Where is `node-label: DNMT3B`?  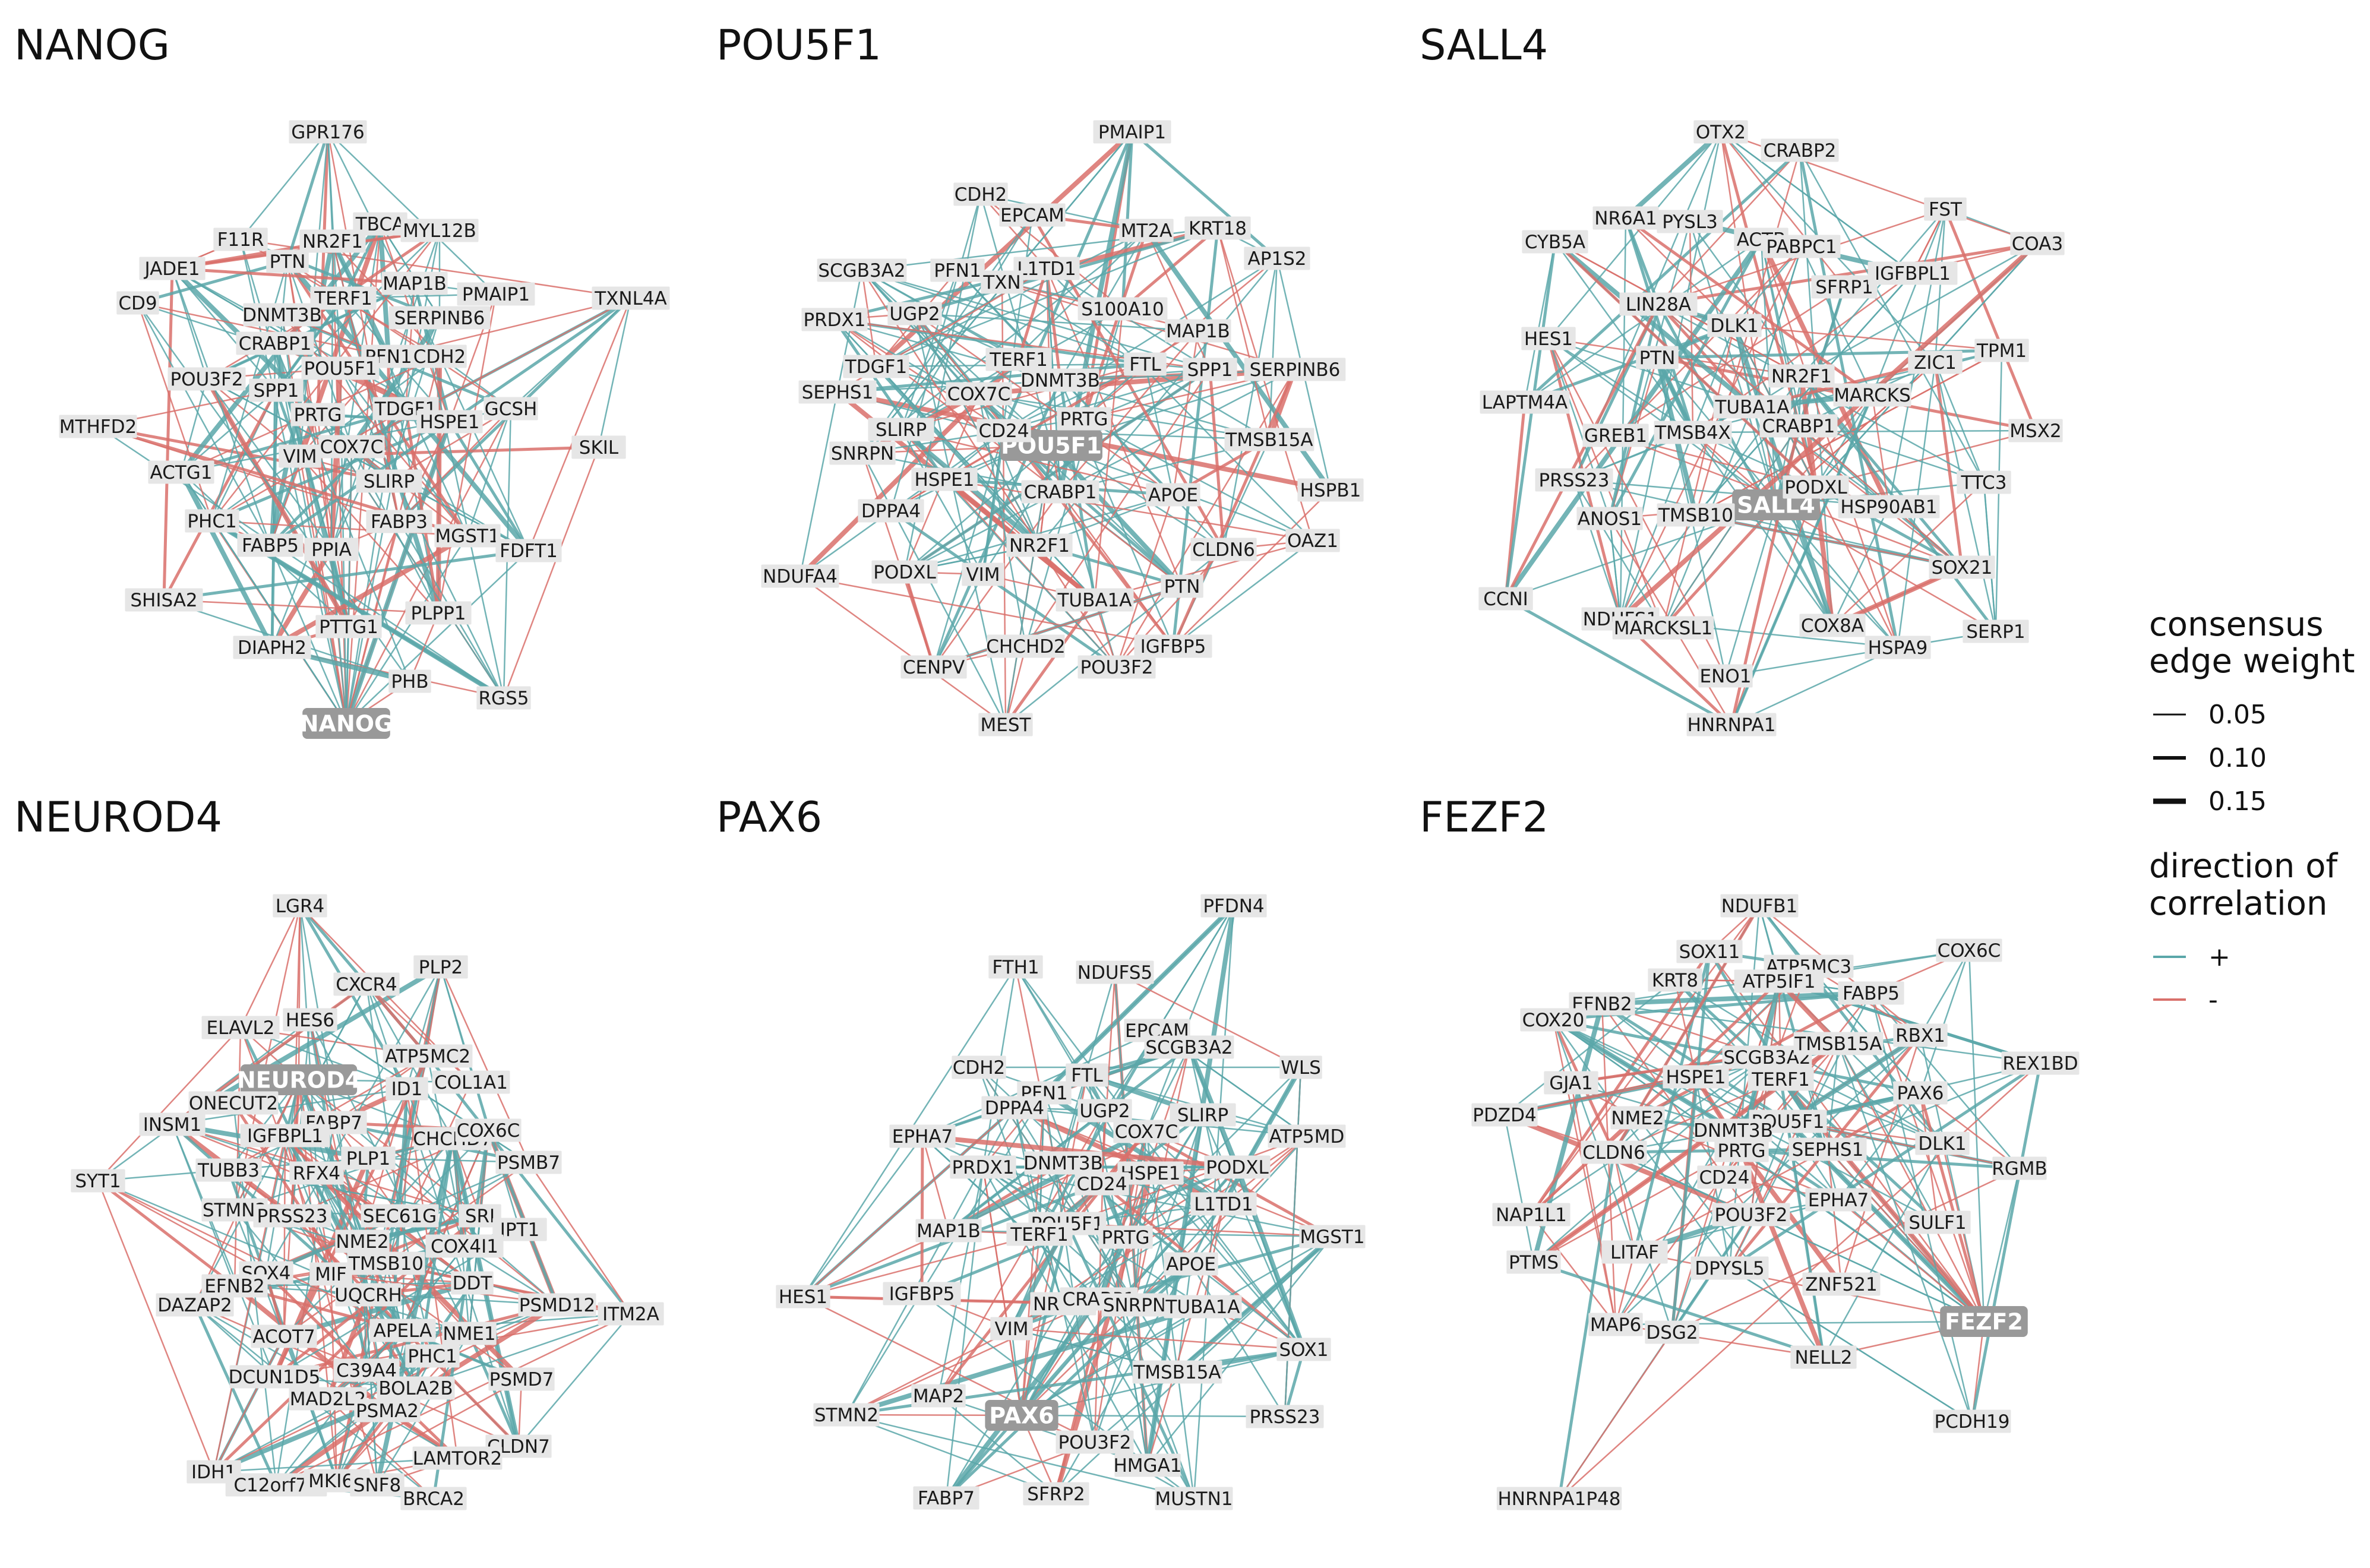 node-label: DNMT3B is located at coordinates (282, 316).